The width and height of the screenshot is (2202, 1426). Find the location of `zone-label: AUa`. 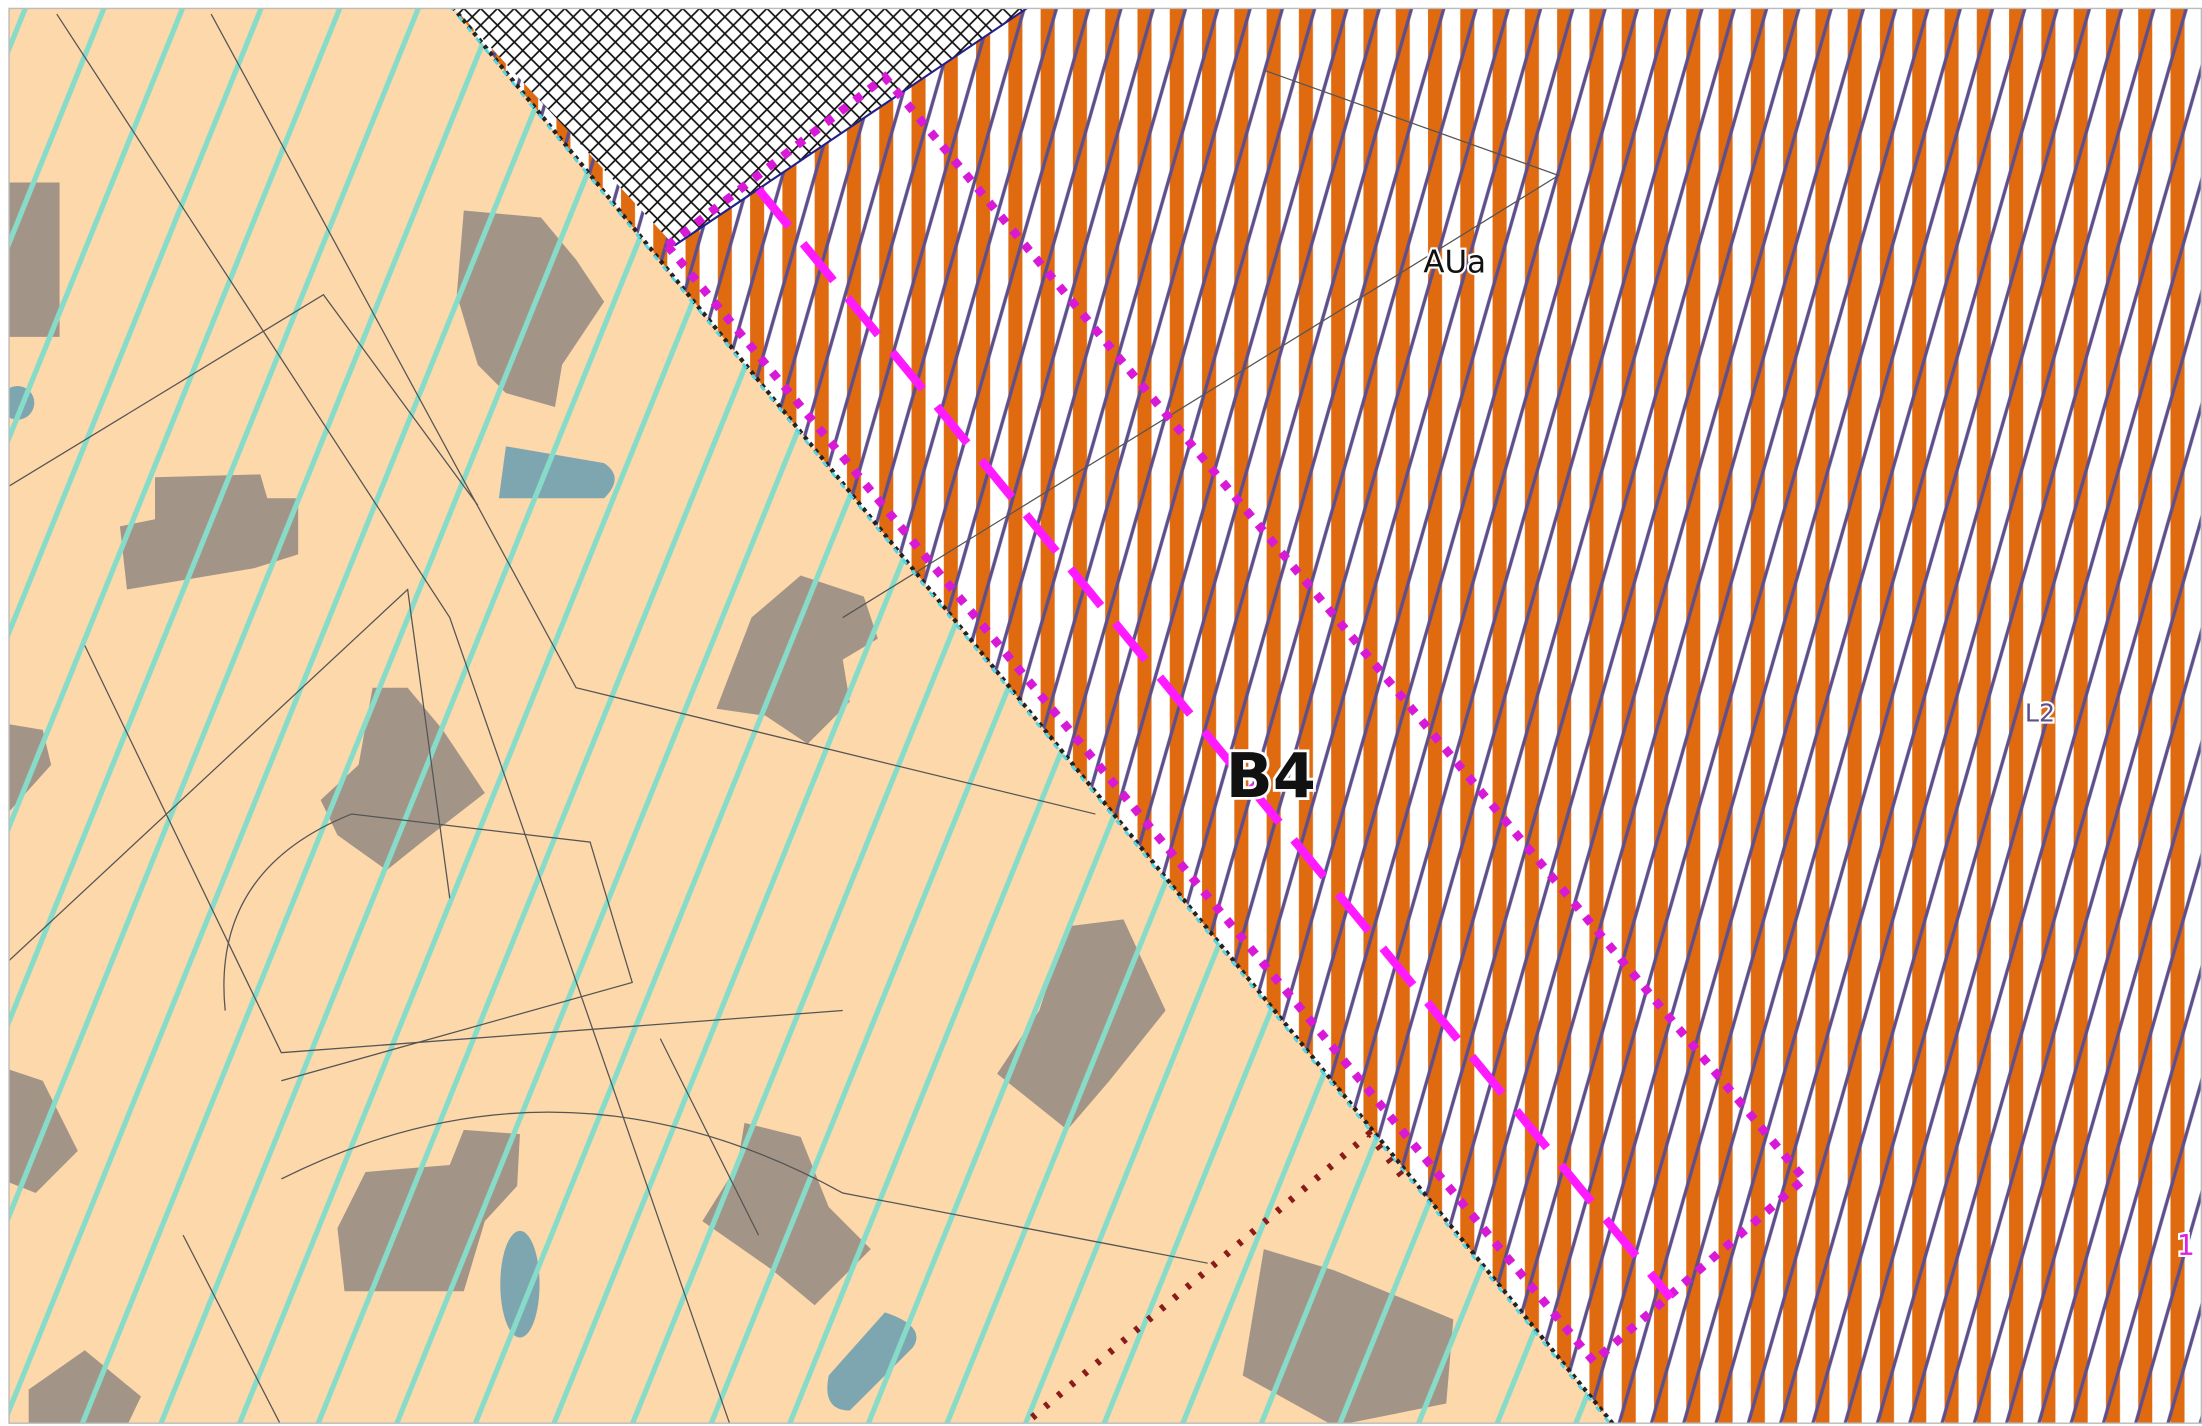

zone-label: AUa is located at coordinates (1454, 262).